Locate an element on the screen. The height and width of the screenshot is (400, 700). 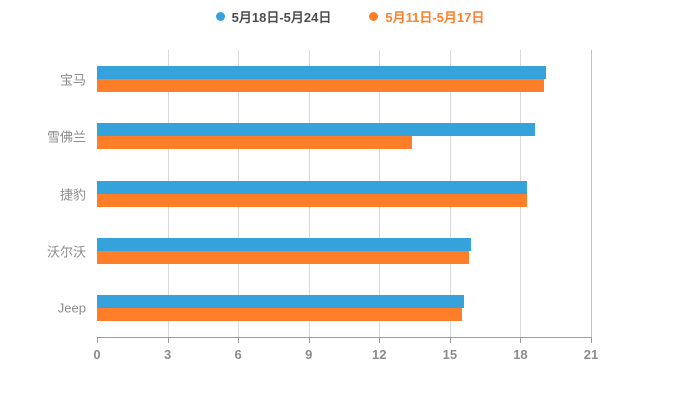
bar-group-沃尔沃 is located at coordinates (344, 250).